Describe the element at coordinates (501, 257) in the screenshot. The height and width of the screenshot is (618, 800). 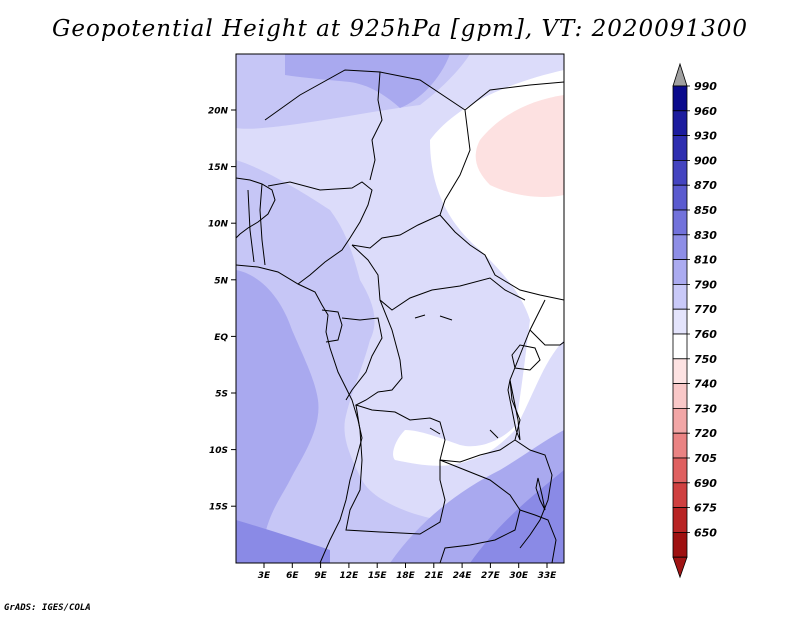
I see `border-south-sudan` at that location.